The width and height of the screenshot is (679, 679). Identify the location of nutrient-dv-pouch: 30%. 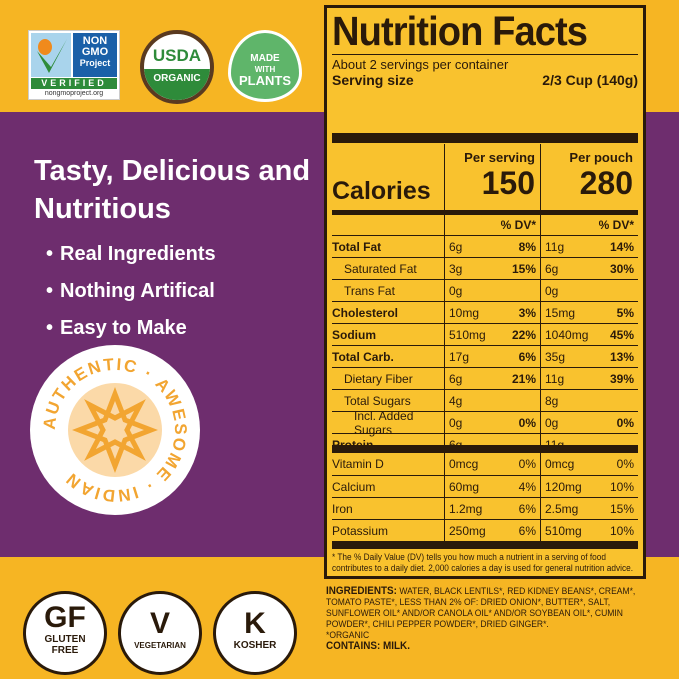
(621, 268).